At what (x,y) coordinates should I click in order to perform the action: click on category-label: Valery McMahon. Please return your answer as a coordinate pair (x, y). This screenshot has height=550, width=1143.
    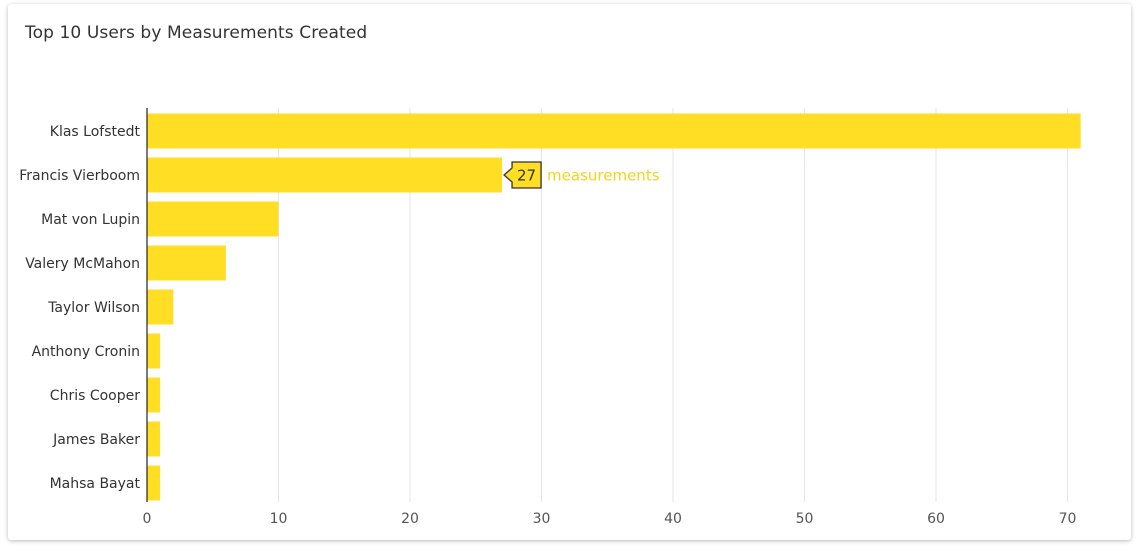
    Looking at the image, I should click on (82, 264).